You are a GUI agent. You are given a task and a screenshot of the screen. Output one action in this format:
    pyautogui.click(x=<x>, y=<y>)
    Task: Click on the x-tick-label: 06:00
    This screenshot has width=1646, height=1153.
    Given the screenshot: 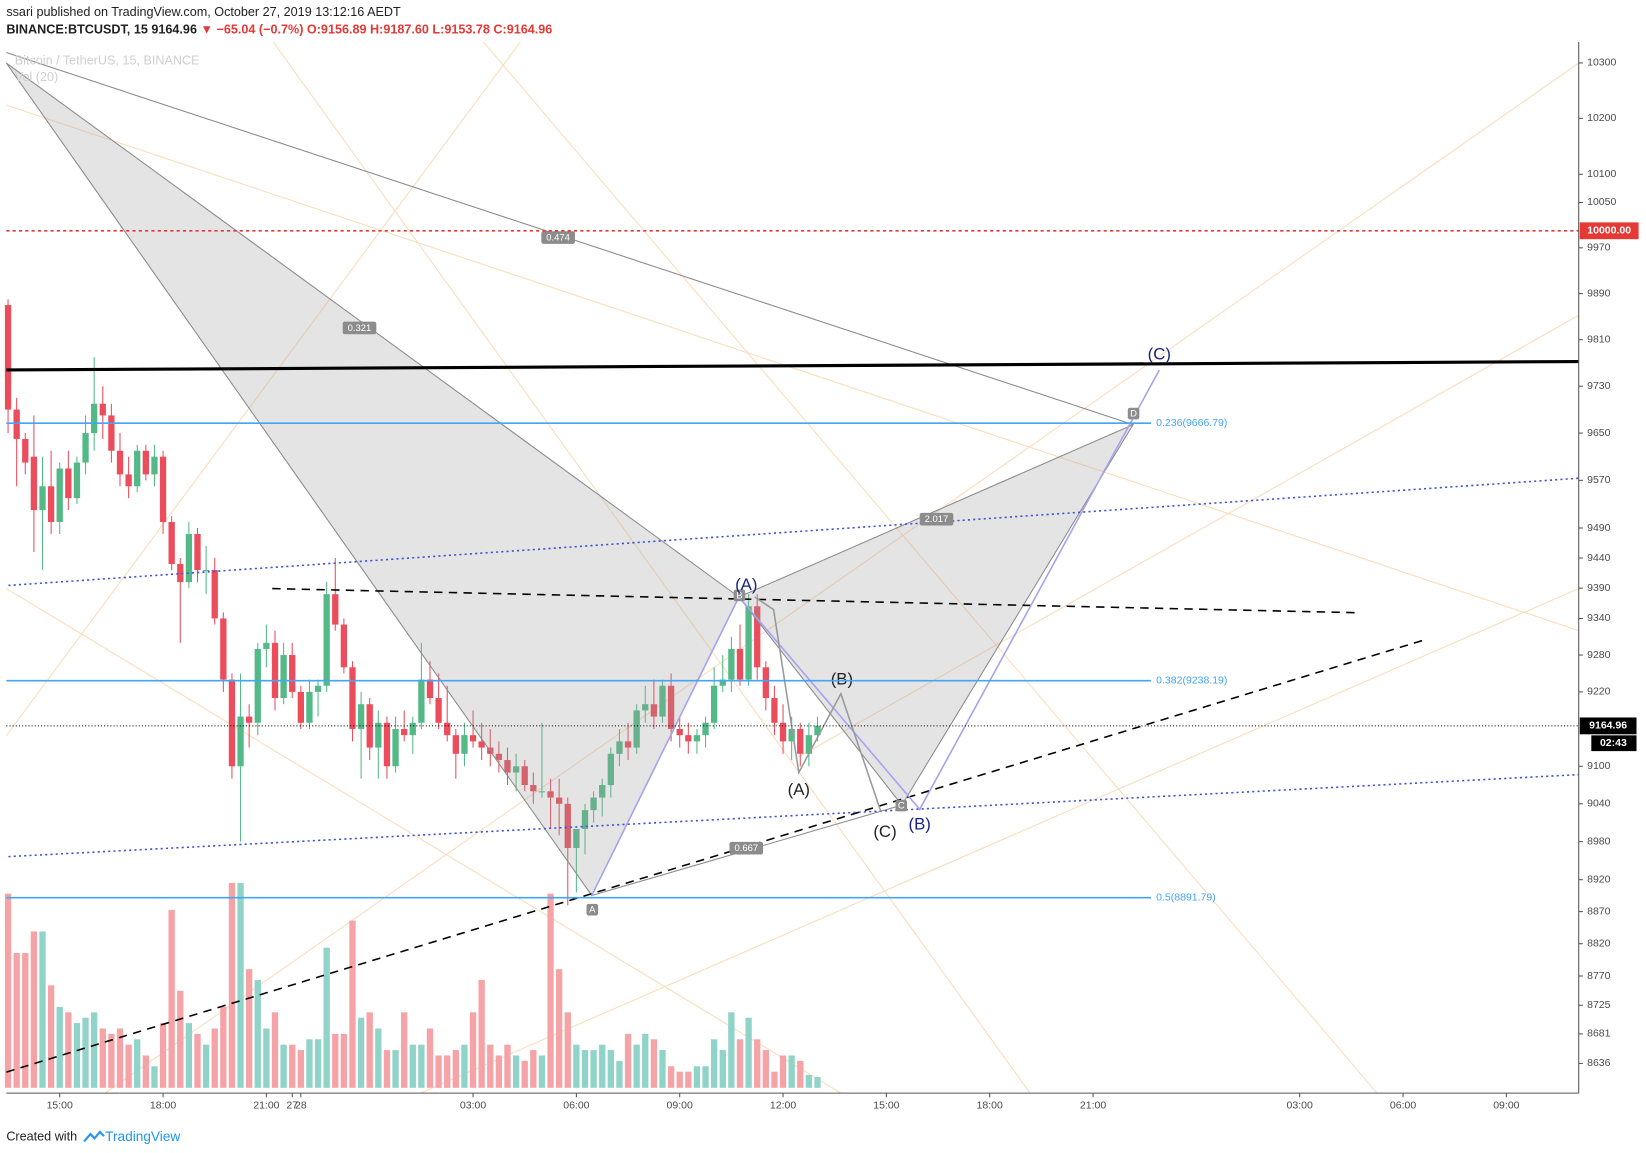 What is the action you would take?
    pyautogui.click(x=1403, y=1105)
    